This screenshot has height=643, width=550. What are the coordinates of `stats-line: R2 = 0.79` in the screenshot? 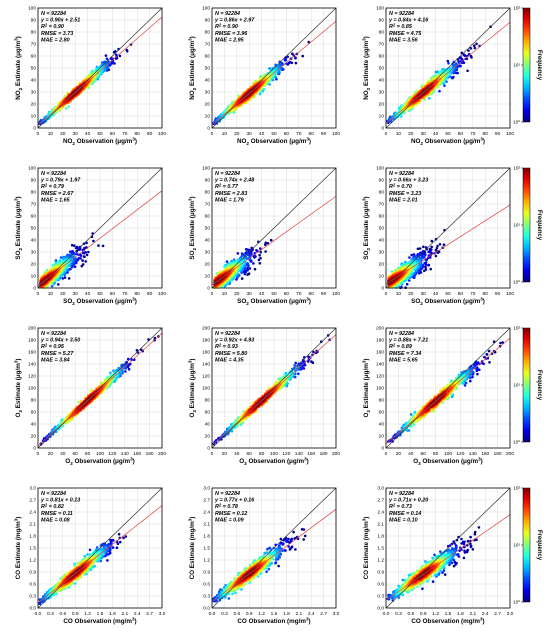 It's located at (52, 186).